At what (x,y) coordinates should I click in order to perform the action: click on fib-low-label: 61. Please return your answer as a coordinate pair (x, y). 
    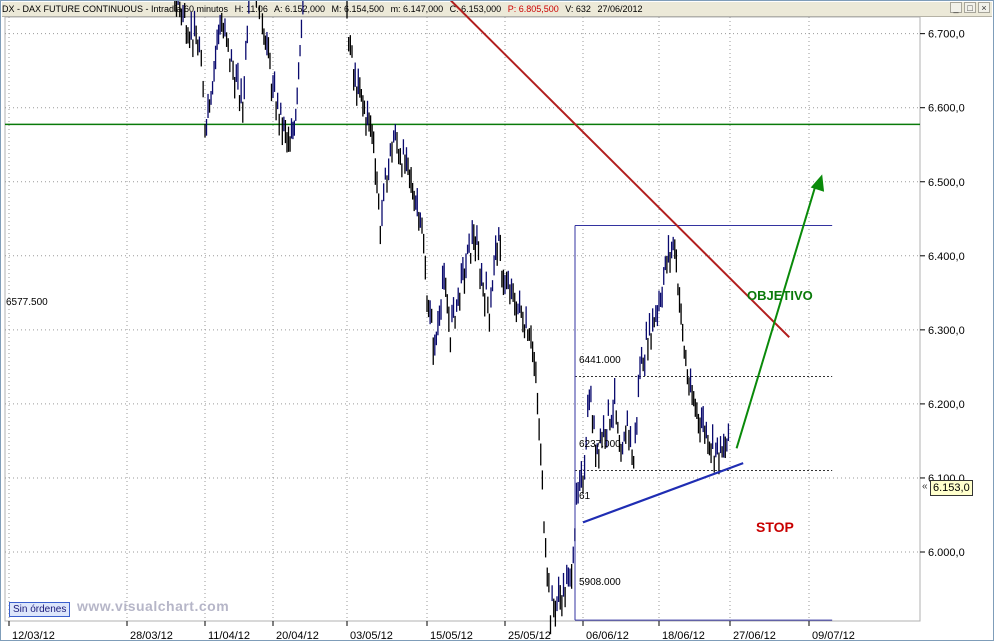
    Looking at the image, I should click on (585, 496).